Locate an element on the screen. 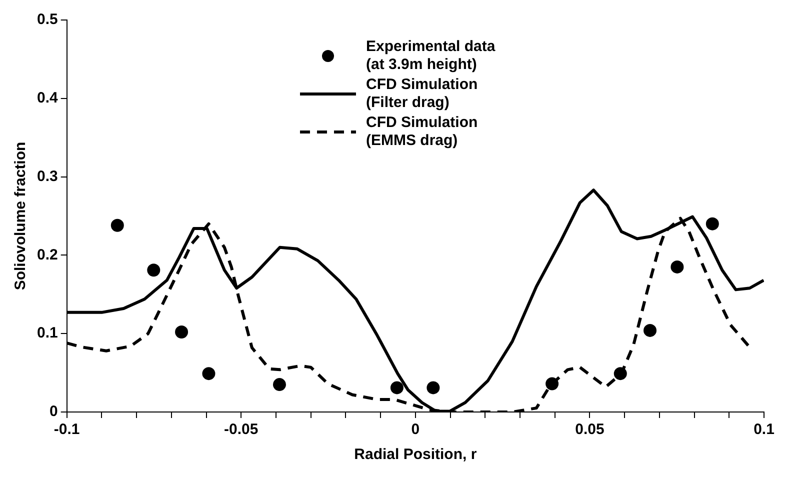  x-axis-title: Radial Position, r is located at coordinates (415, 455).